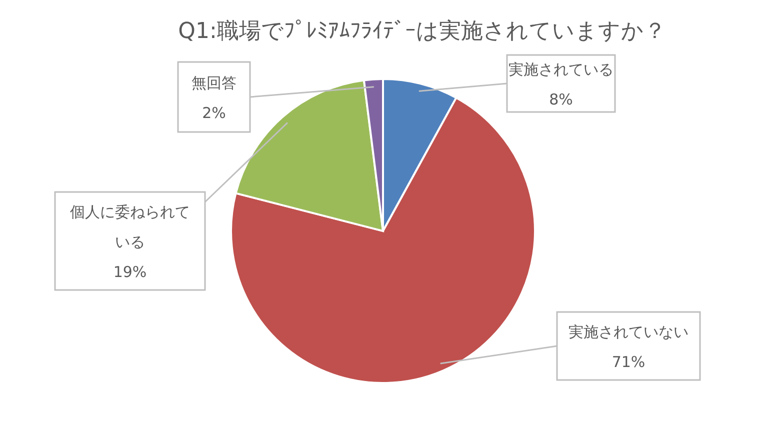 The image size is (757, 423). Describe the element at coordinates (422, 31) in the screenshot. I see `title: Q1:職場でﾌﾟﾚﾐｱﾑﾌﾗｲﾃﾞｰは実施されていますか？` at that location.